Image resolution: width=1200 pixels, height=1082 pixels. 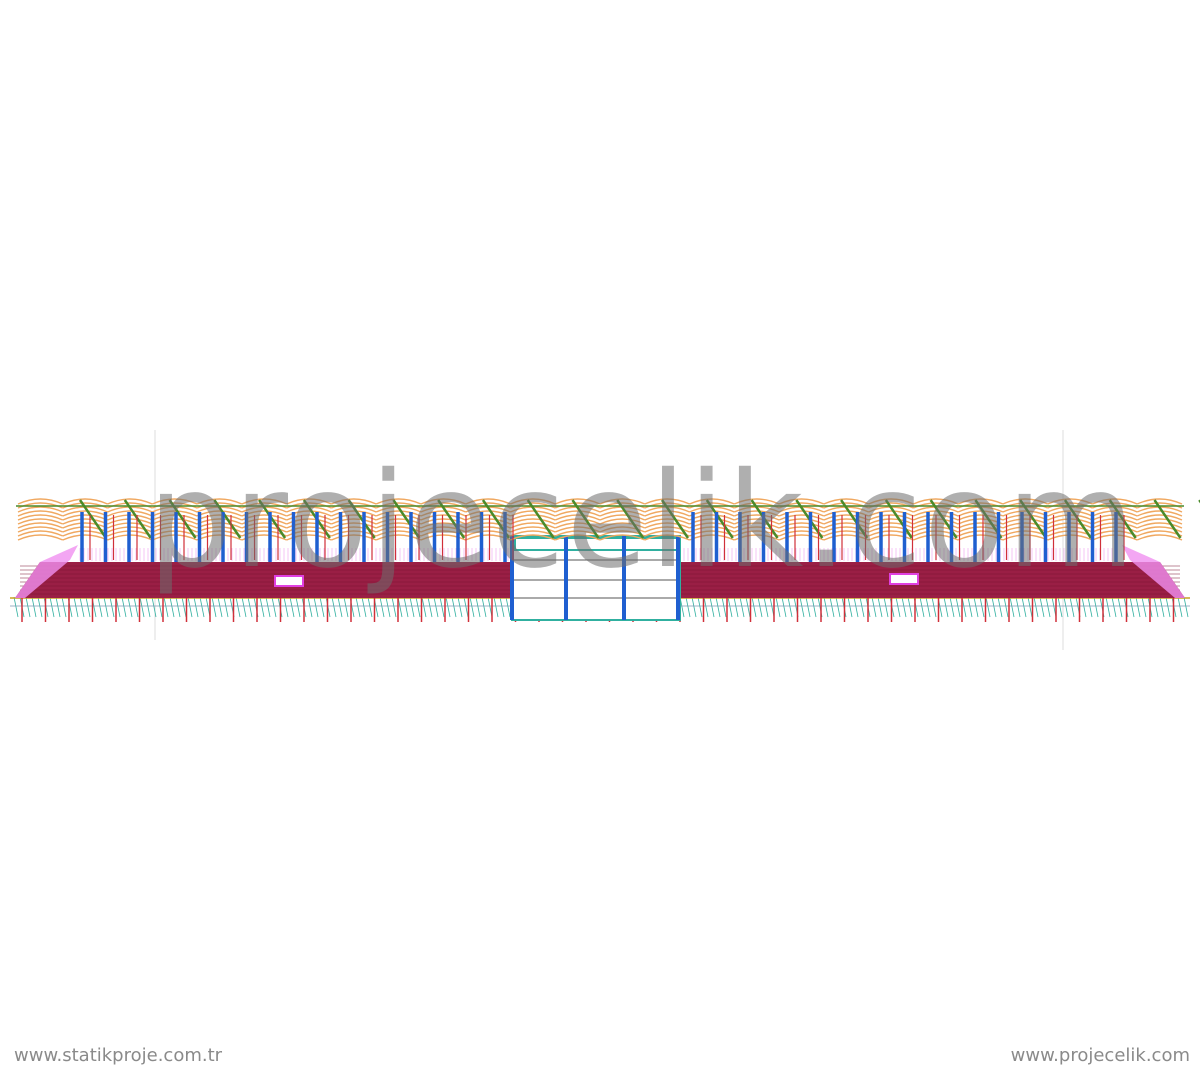 What do you see at coordinates (1100, 1055) in the screenshot?
I see `footer-link-projecelik: www.projecelik.com` at bounding box center [1100, 1055].